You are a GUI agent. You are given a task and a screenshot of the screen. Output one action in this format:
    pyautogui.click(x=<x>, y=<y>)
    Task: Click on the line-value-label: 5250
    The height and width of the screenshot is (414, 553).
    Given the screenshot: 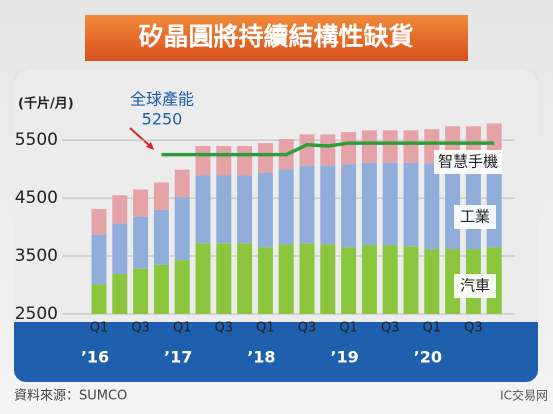 What is the action you would take?
    pyautogui.click(x=162, y=119)
    